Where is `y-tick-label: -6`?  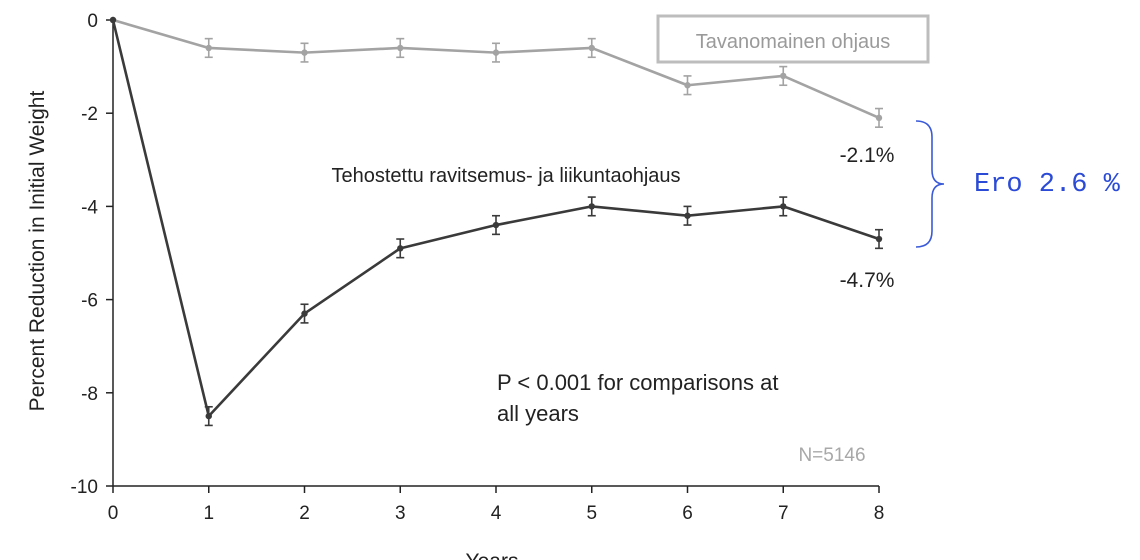 y-tick-label: -6 is located at coordinates (89, 301).